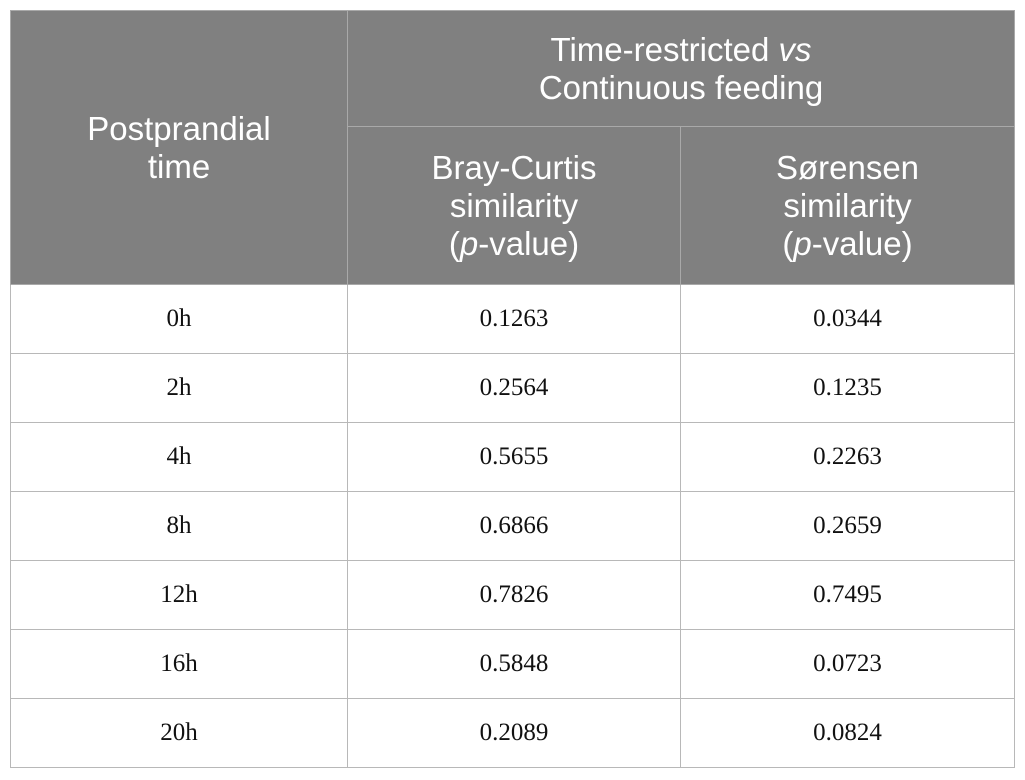  I want to click on group-header-vs: vs, so click(795, 49).